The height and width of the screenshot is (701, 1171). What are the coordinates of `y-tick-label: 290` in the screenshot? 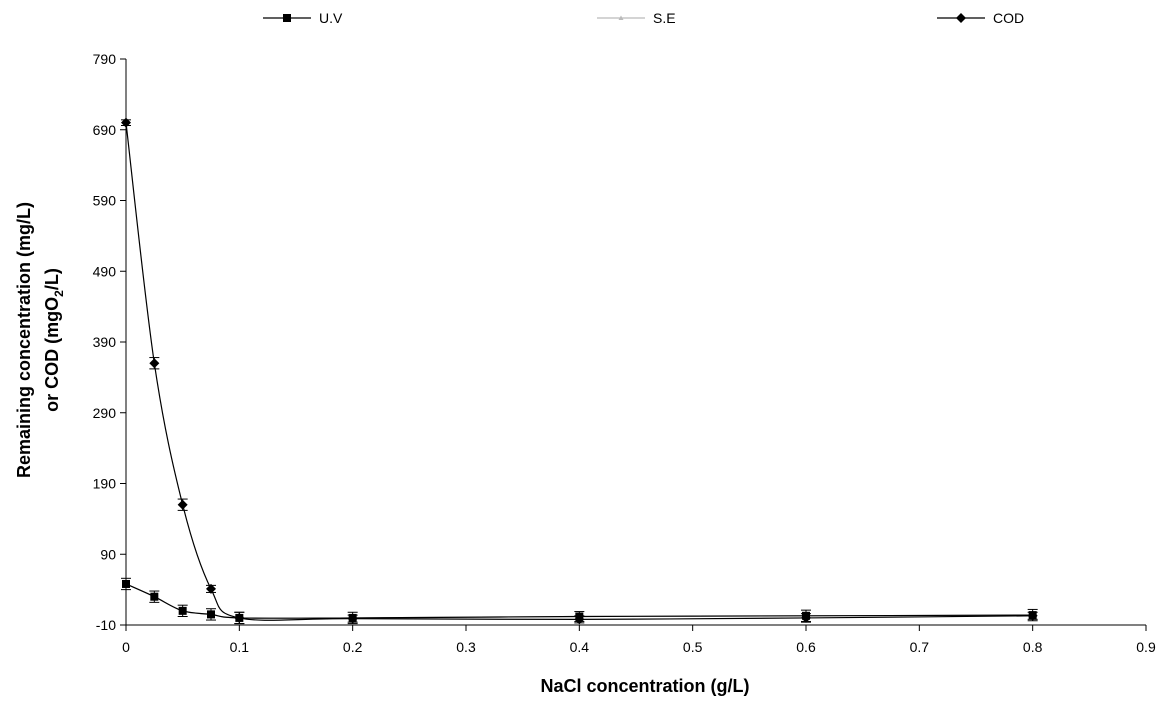 It's located at (105, 413).